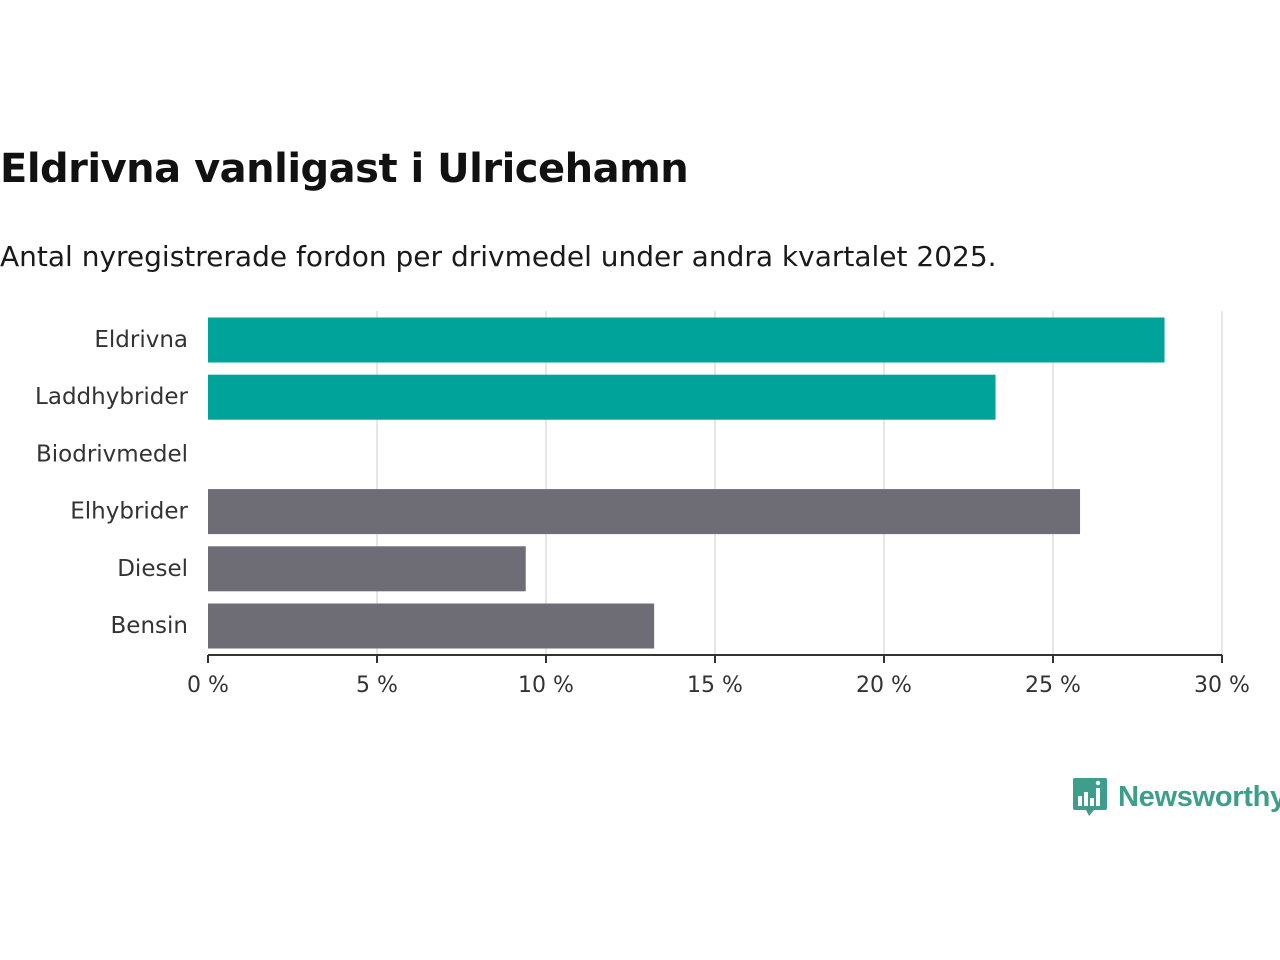 The width and height of the screenshot is (1280, 960). Describe the element at coordinates (141, 340) in the screenshot. I see `category-label: Eldrivna` at that location.